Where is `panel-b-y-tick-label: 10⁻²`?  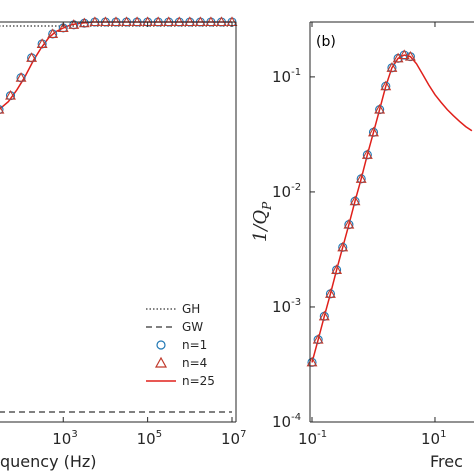
panel-b-y-tick-label: 10⁻² is located at coordinates (286, 191).